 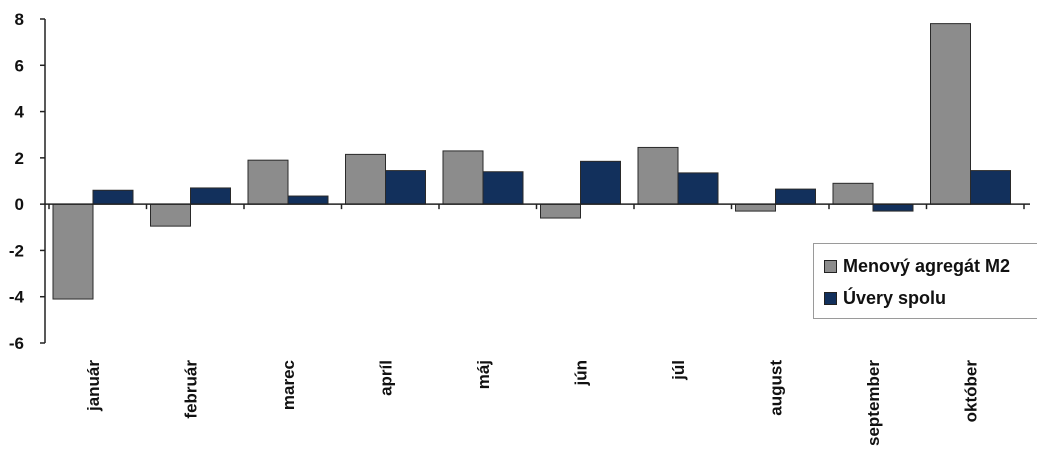 What do you see at coordinates (925, 281) in the screenshot?
I see `legend: Menový agregát M2 Úvery spolu` at bounding box center [925, 281].